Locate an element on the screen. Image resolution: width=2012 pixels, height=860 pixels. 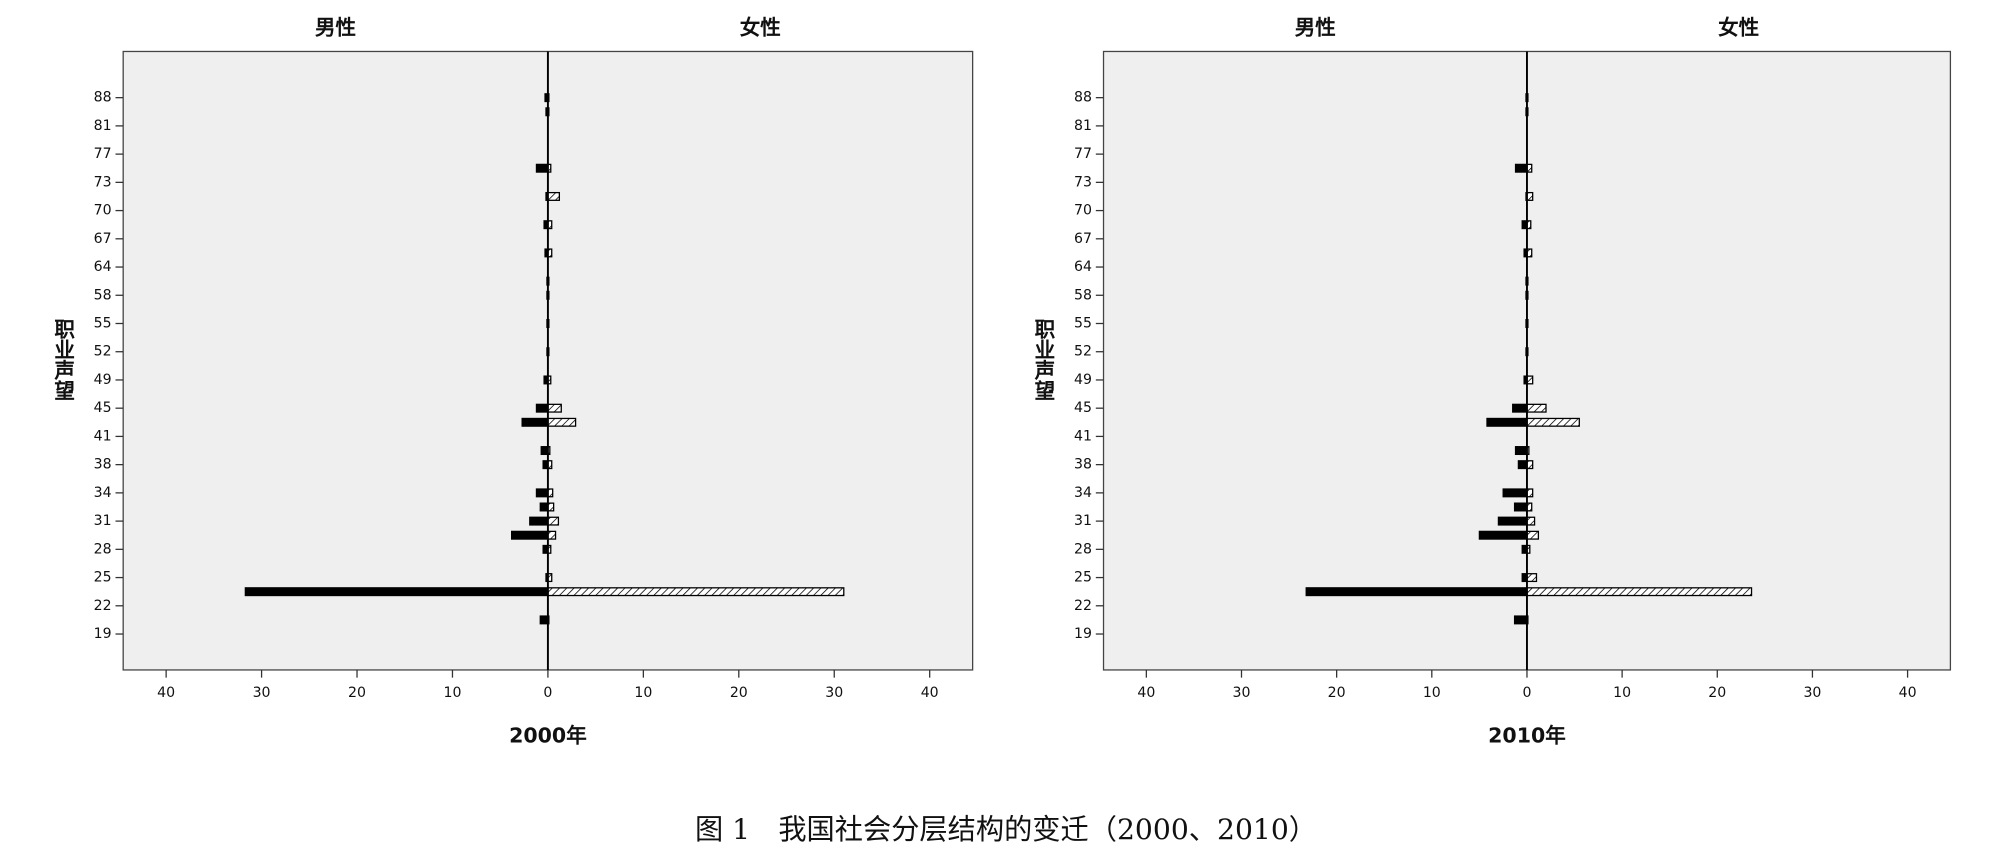
x-axis-label: 2000年 is located at coordinates (548, 736).